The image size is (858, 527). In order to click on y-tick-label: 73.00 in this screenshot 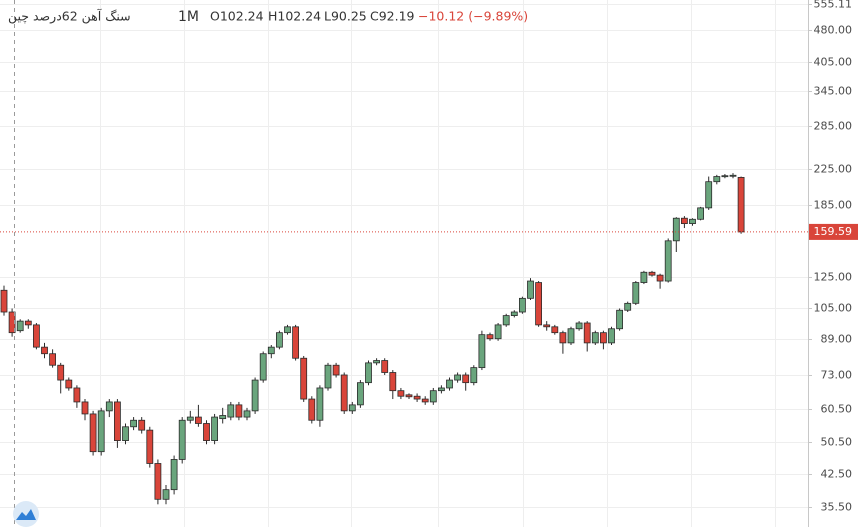, I will do `click(837, 375)`.